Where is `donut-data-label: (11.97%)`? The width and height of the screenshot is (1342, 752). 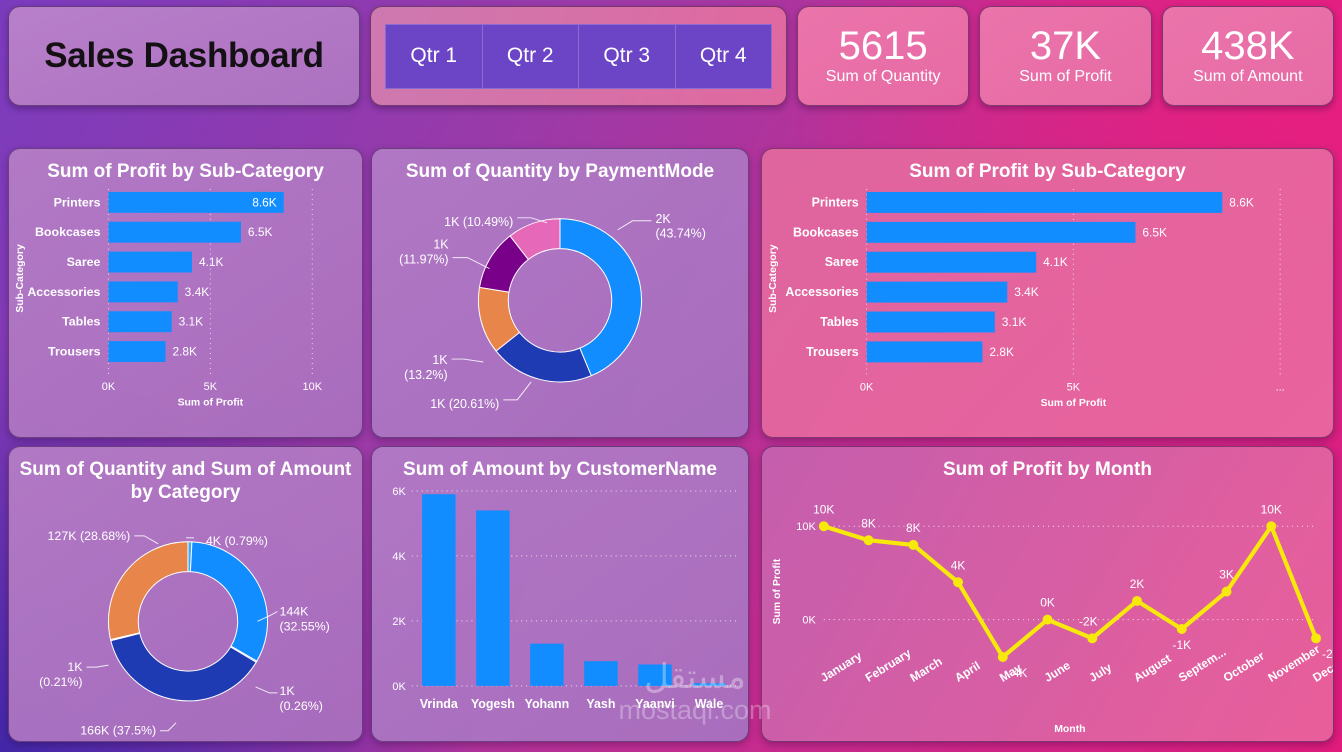 donut-data-label: (11.97%) is located at coordinates (423, 260).